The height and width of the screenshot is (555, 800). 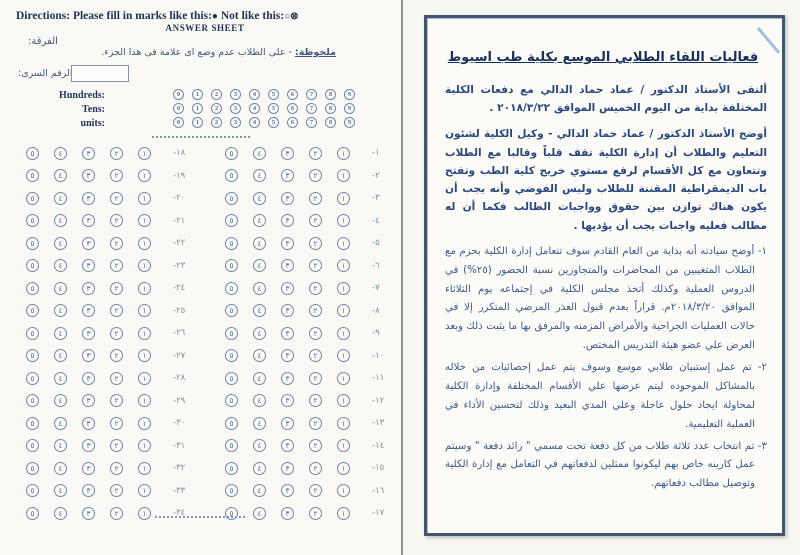 I want to click on digit-bubble: 2, so click(x=216, y=94).